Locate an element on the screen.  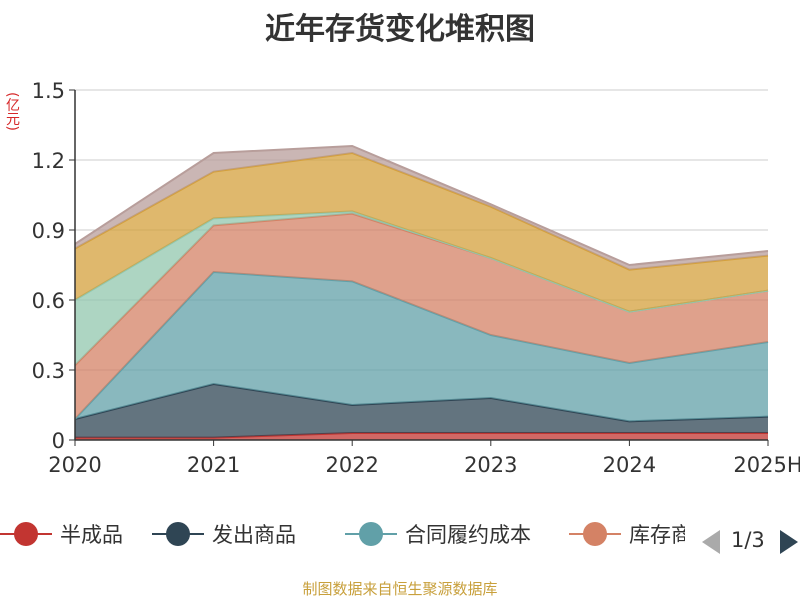
data-source-note: 制图数据来自恒生聚源数据库 is located at coordinates (400, 589).